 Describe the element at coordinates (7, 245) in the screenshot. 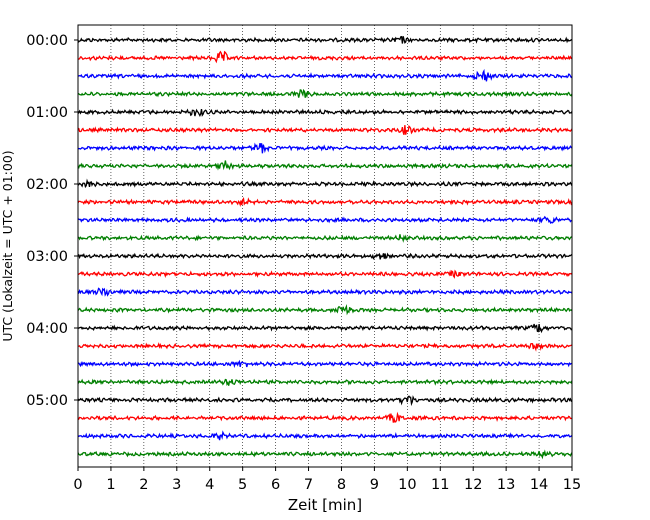

I see `y-axis-label: UTC (Lokalzeit = UTC + 01:00)` at that location.